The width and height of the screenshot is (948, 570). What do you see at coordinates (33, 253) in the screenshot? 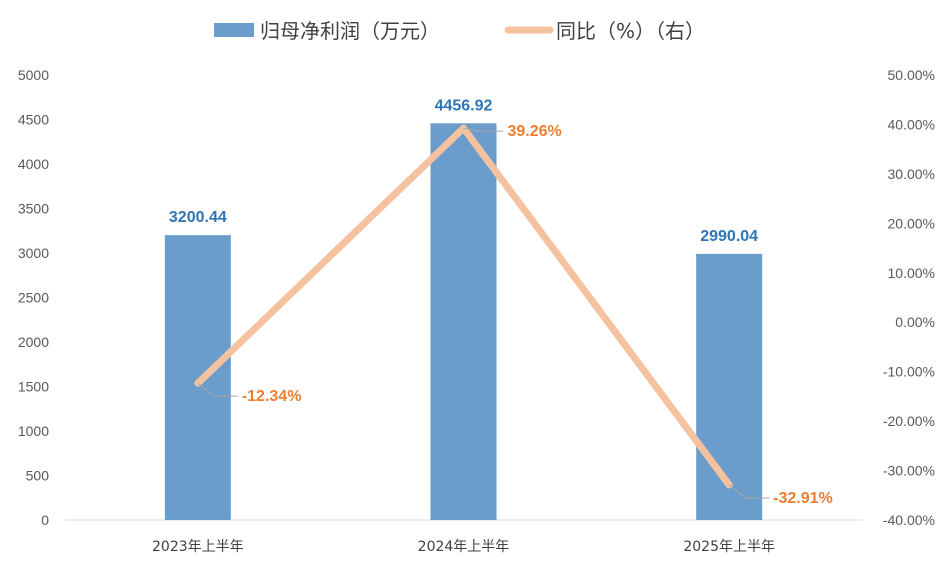
I see `left-tick-label: 3000` at bounding box center [33, 253].